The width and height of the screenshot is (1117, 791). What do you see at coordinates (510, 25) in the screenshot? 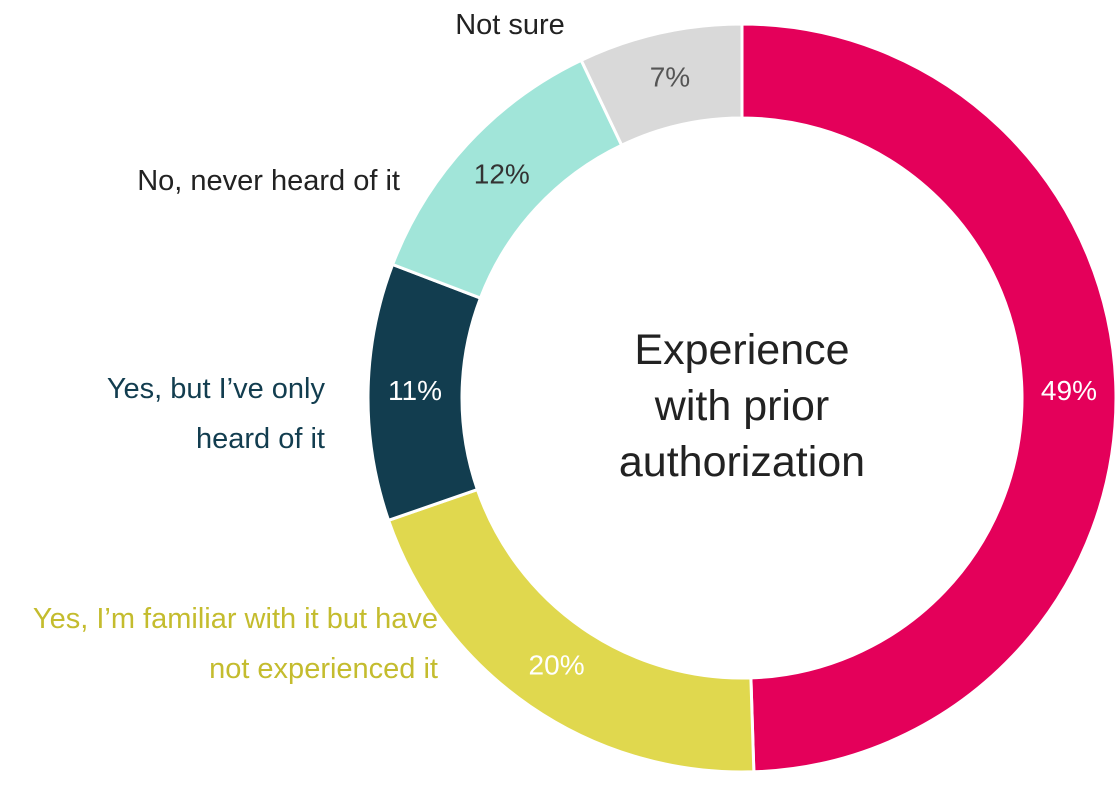
I see `category-label: Not sure` at bounding box center [510, 25].